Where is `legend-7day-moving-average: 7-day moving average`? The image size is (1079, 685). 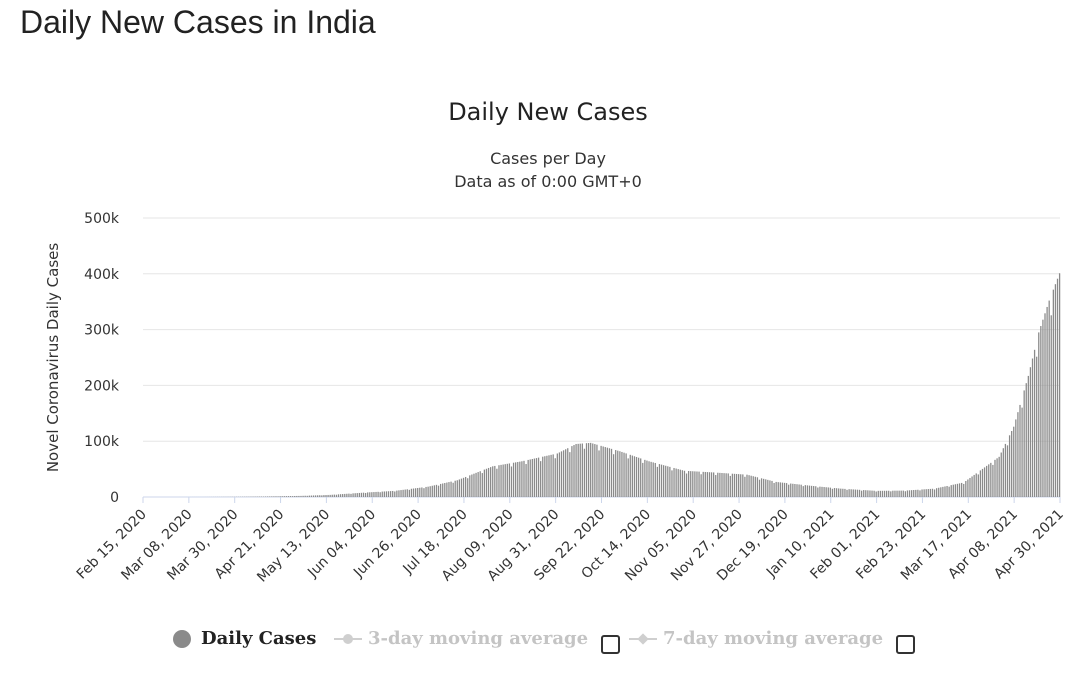
legend-7day-moving-average: 7-day moving average is located at coordinates (756, 638).